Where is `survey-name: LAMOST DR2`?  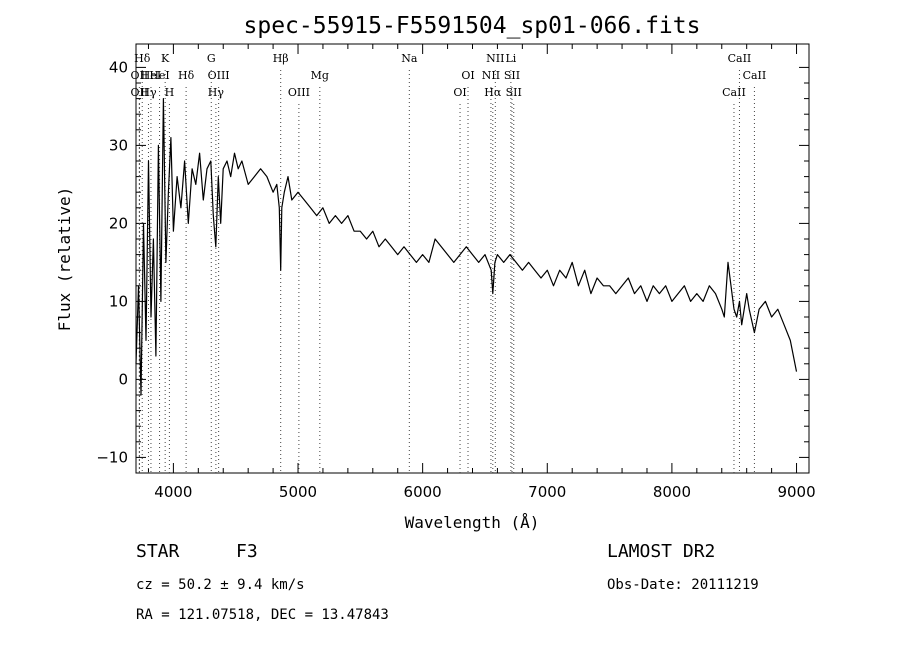 survey-name: LAMOST DR2 is located at coordinates (661, 551).